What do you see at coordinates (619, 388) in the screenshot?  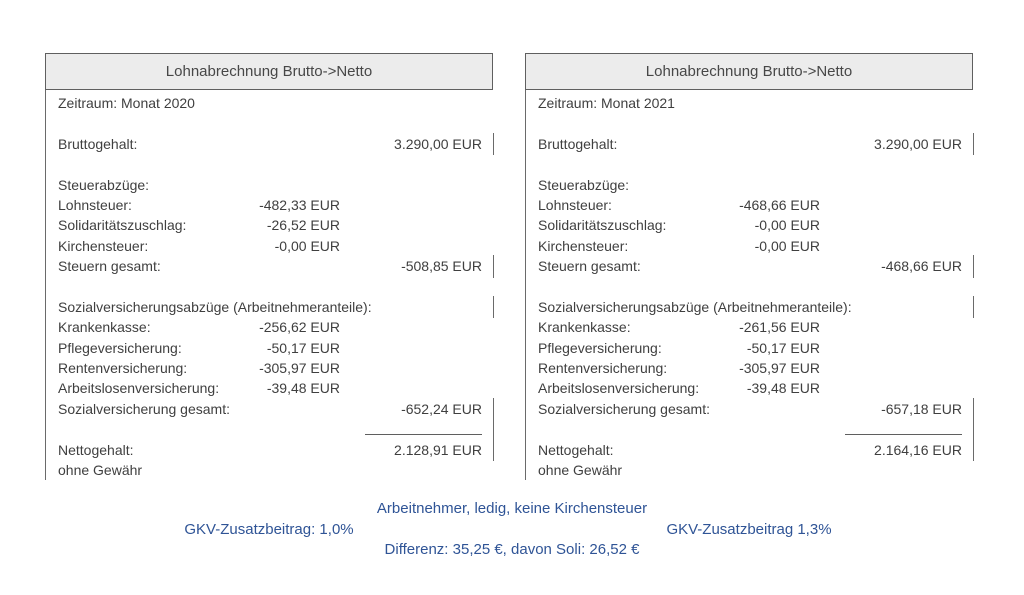 I see `social-row-label: Arbeitslosenversicherung:` at bounding box center [619, 388].